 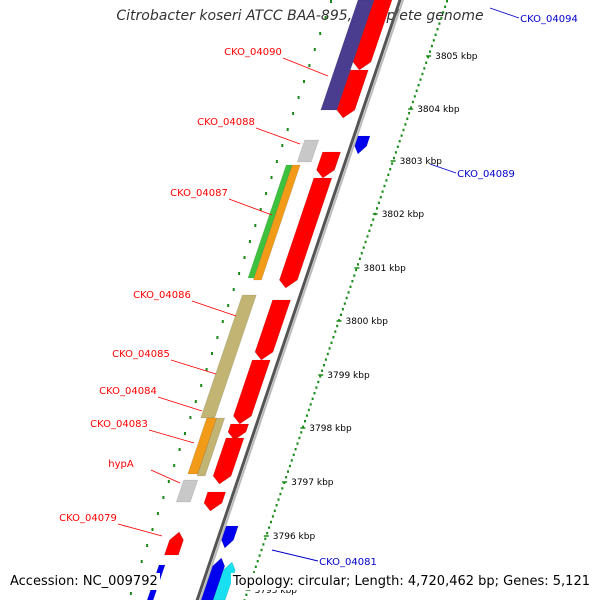 I want to click on gene-block-purple, so click(x=347, y=55).